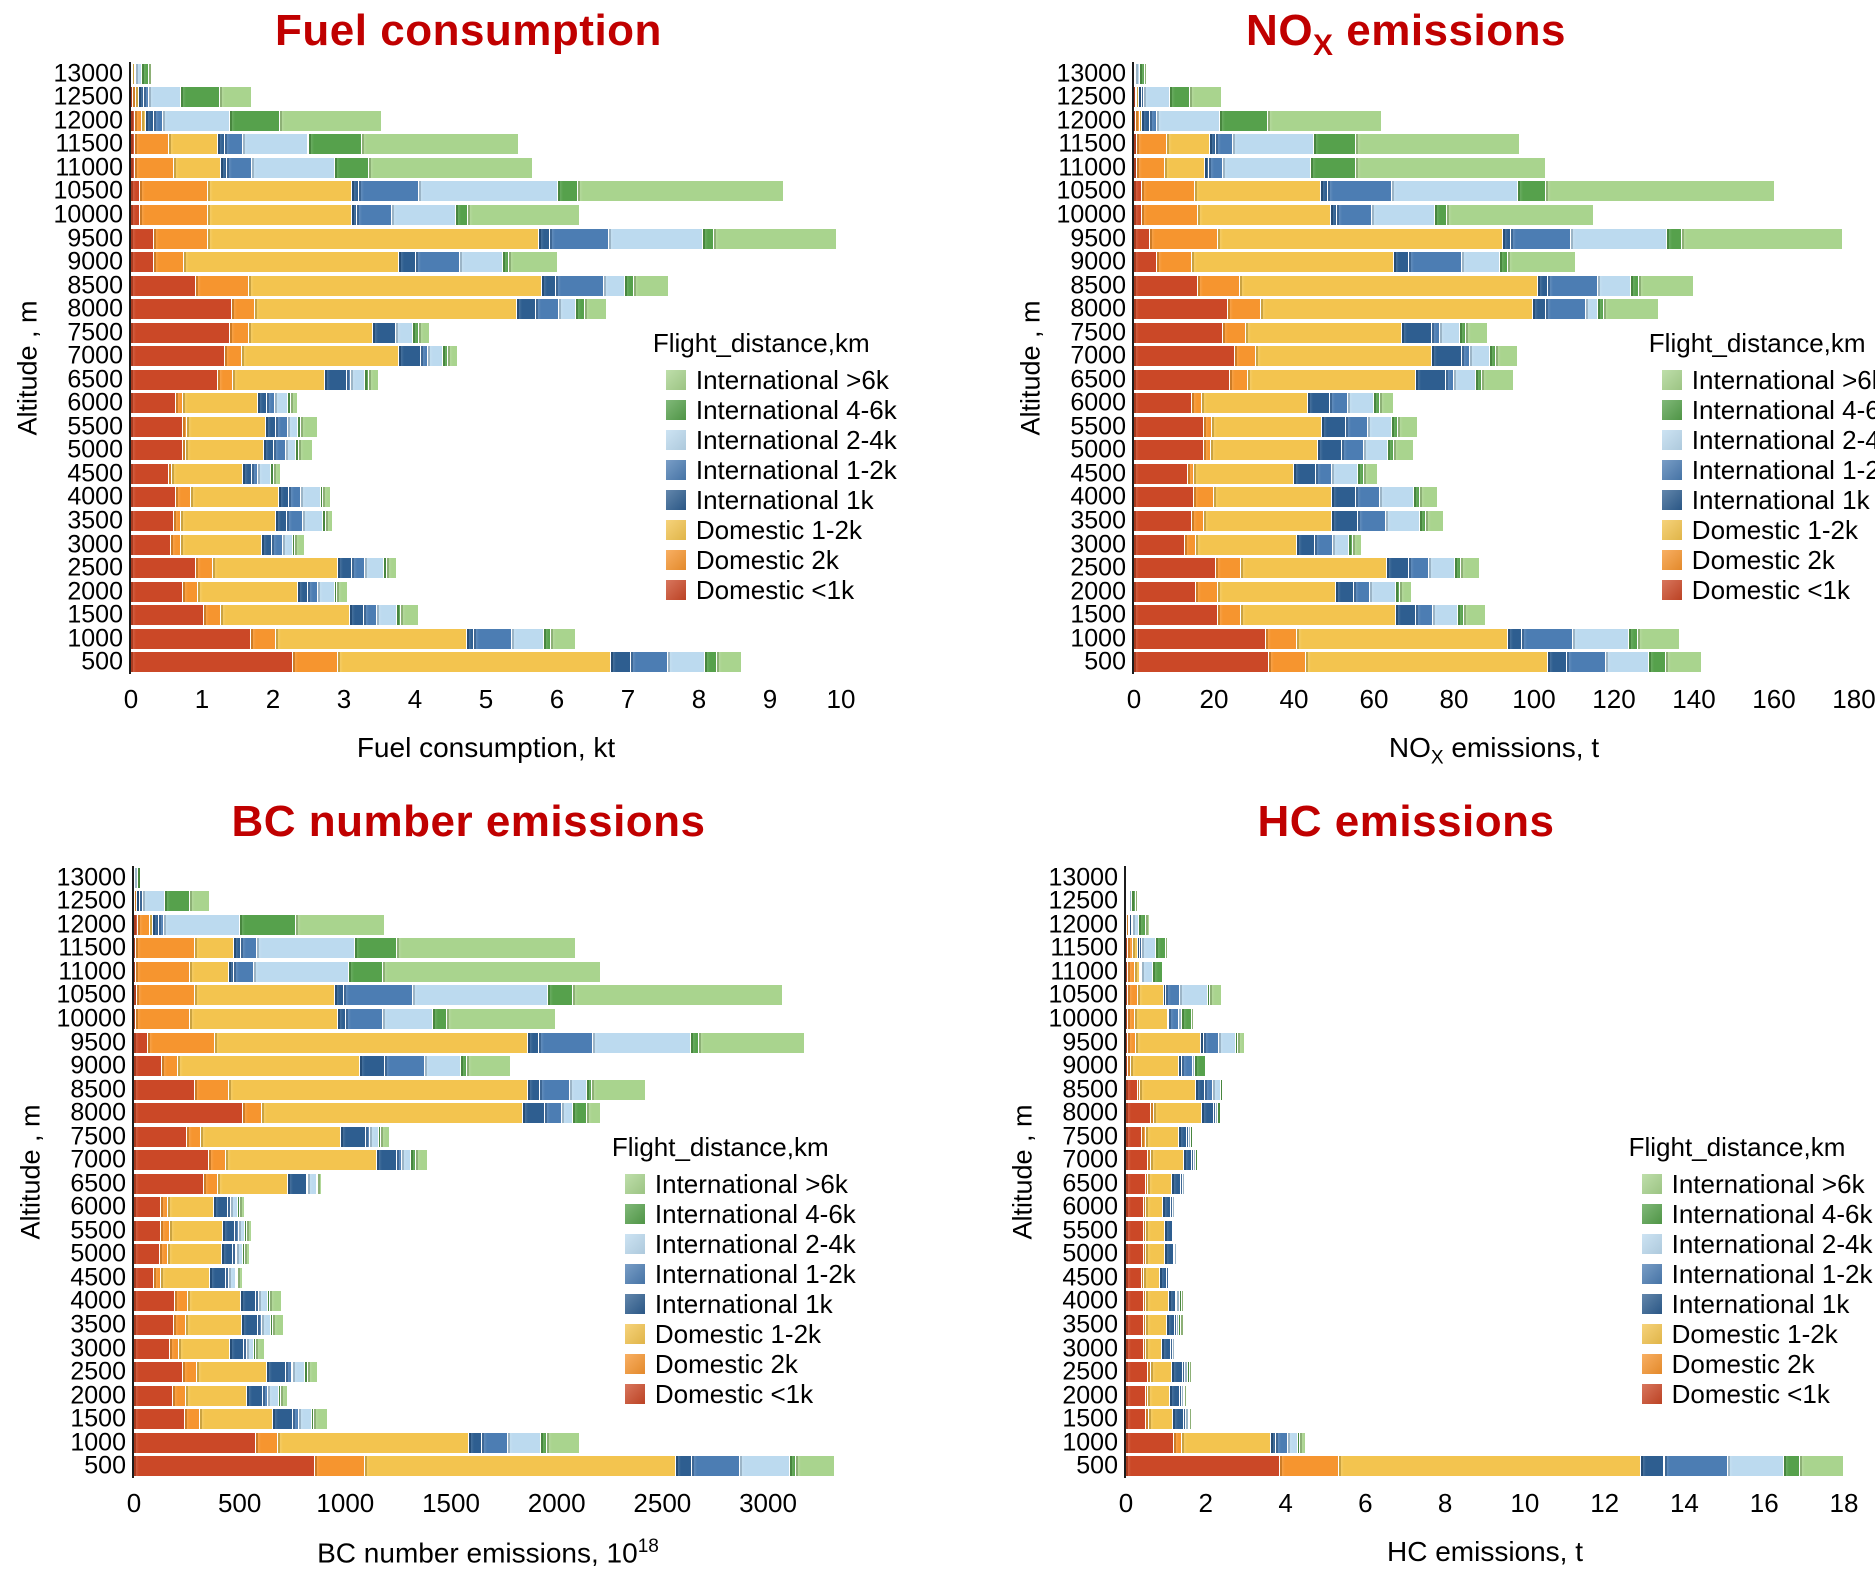  What do you see at coordinates (1090, 1253) in the screenshot?
I see `y-tick-label: 5000` at bounding box center [1090, 1253].